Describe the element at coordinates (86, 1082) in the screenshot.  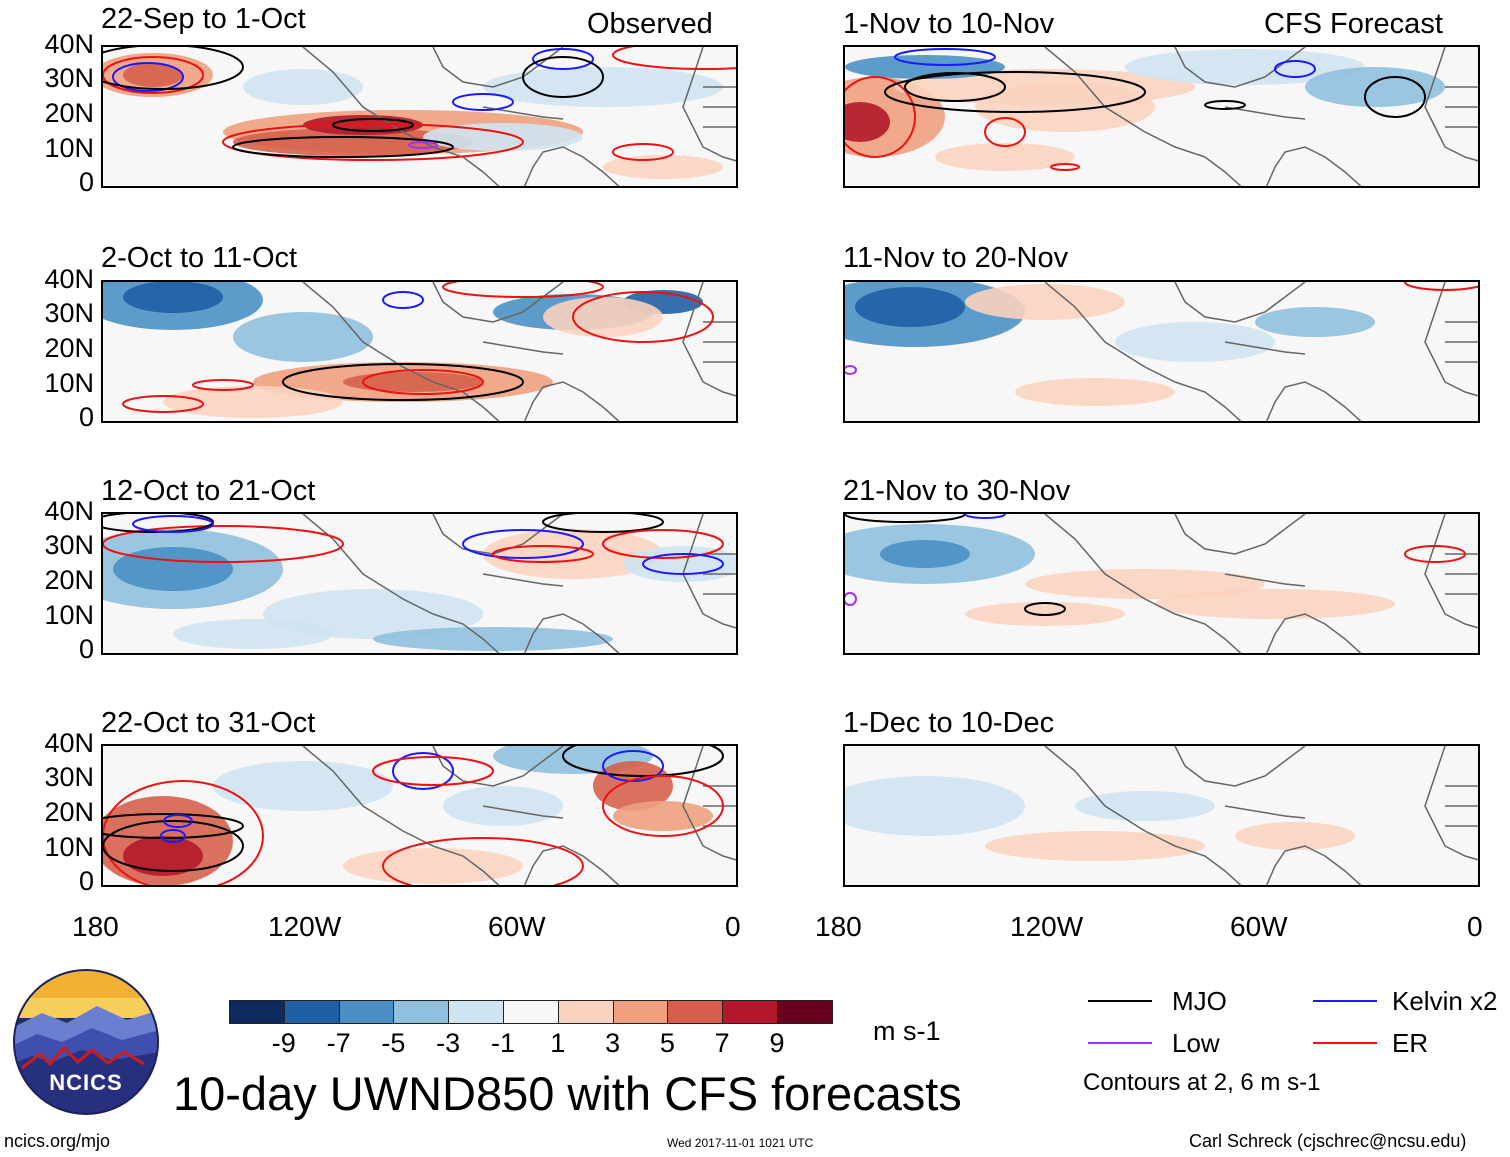
I see `logo-text: NCICS` at that location.